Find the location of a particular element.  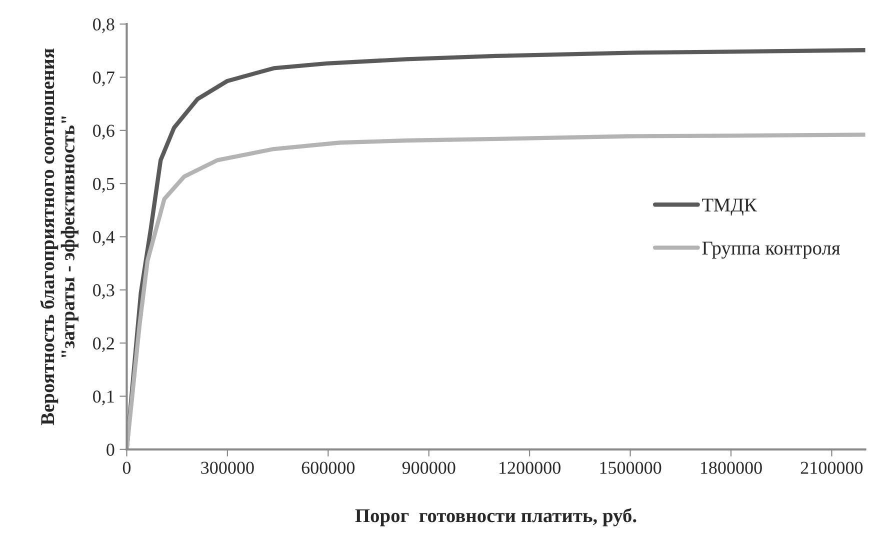

x-tick-label: 1500000 is located at coordinates (631, 468).